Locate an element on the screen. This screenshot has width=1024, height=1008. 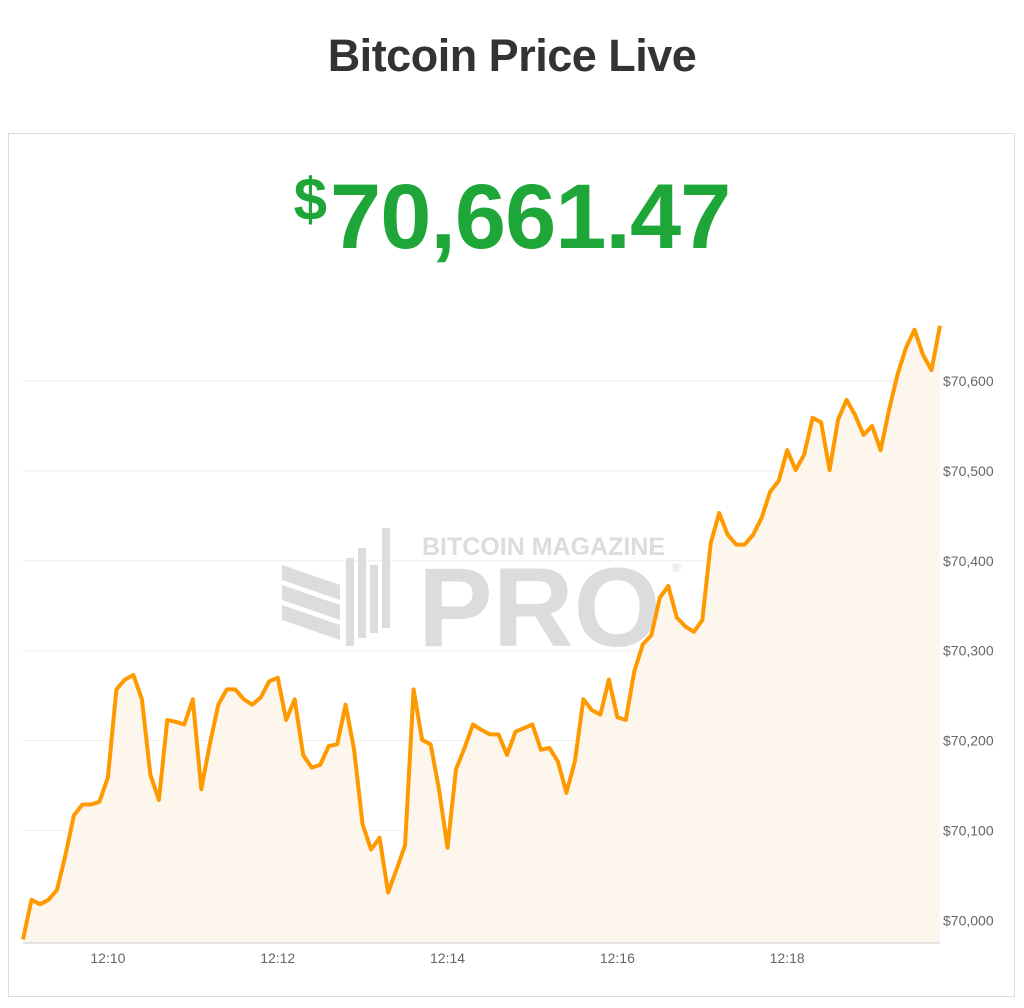
x-axis-ticks: 12:10 12:12 12:14 12:16 12:18 is located at coordinates (447, 958).